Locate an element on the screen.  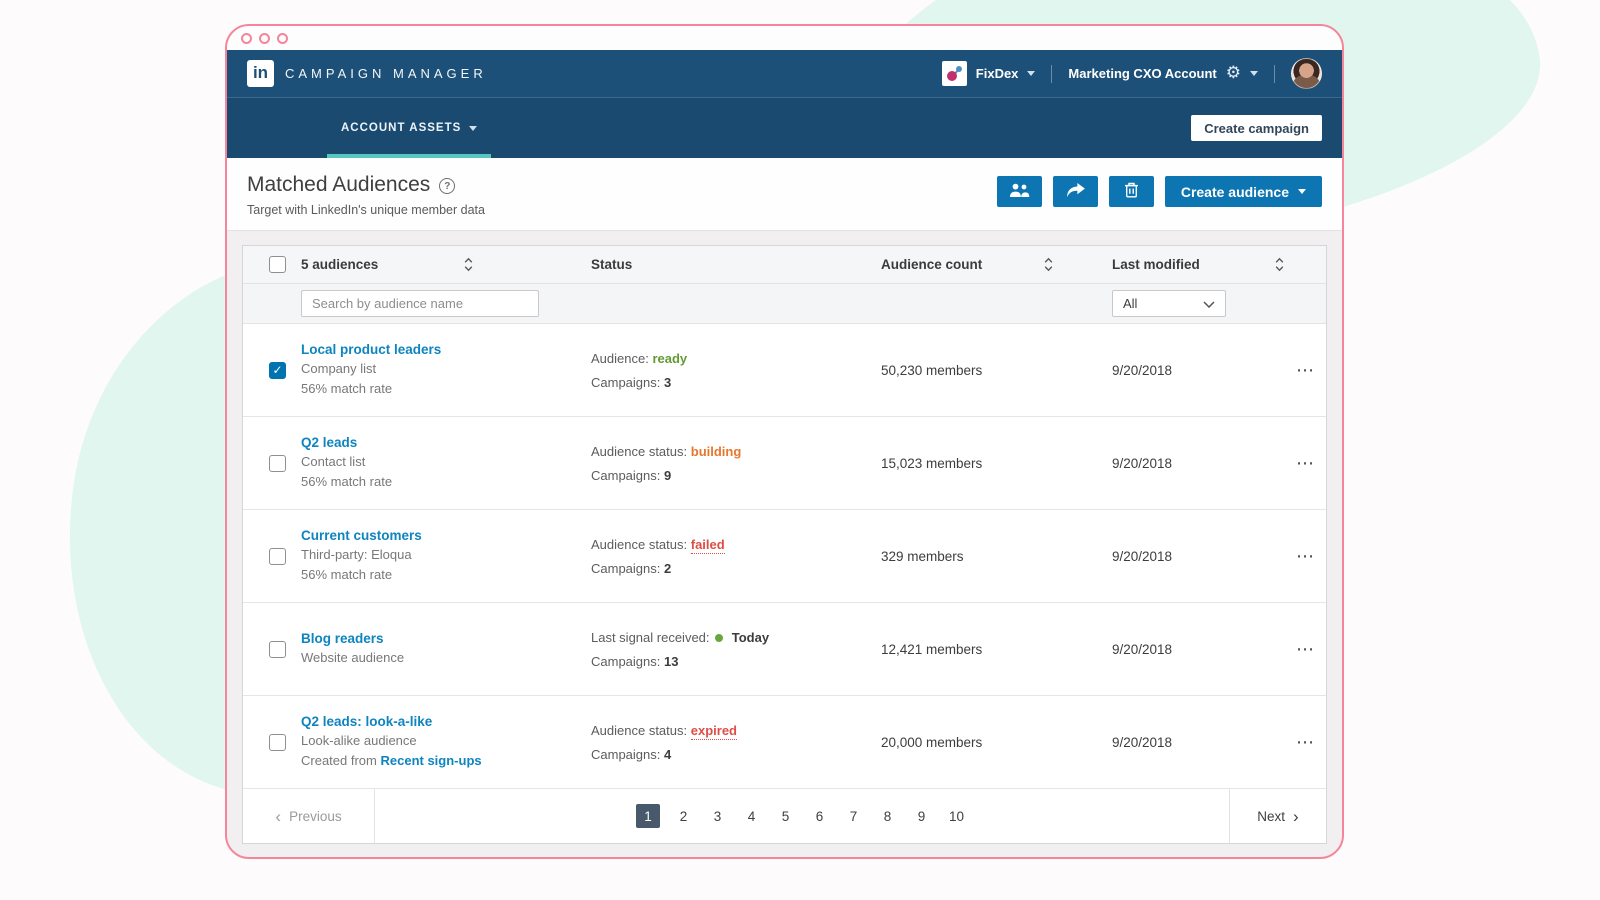
audience-name-link: Q2 leads is located at coordinates (329, 442).